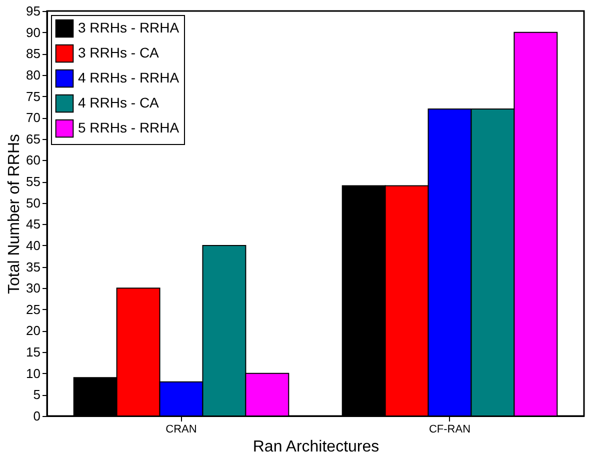 The height and width of the screenshot is (459, 589). I want to click on legend-label: 3 RRHs - RRHA, so click(129, 28).